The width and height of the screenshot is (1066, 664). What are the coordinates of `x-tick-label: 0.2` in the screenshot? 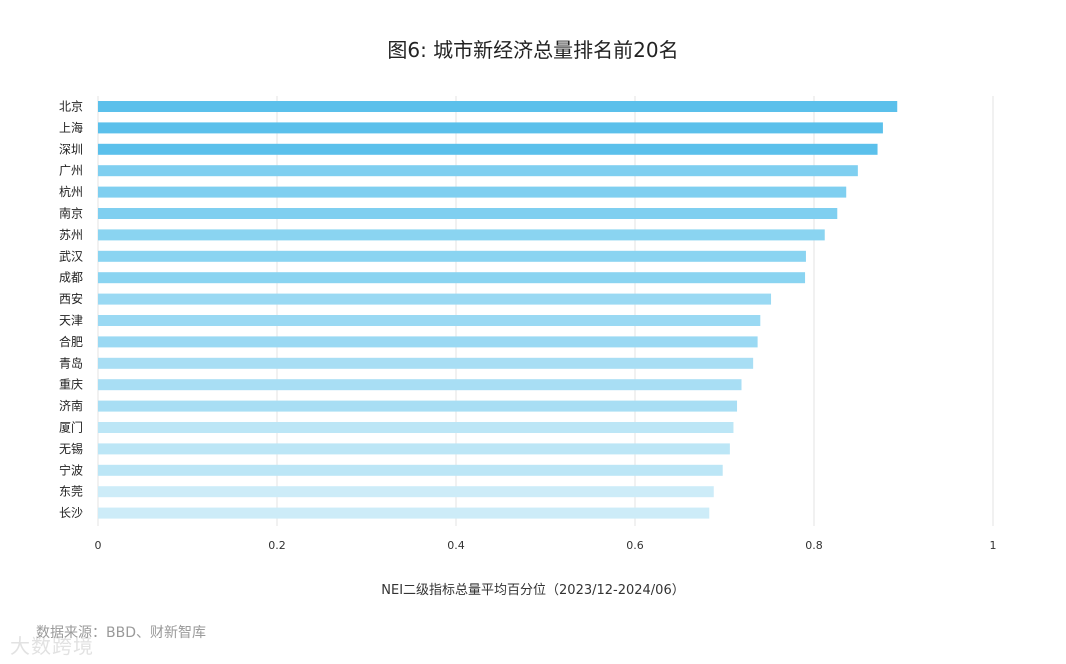 It's located at (277, 545).